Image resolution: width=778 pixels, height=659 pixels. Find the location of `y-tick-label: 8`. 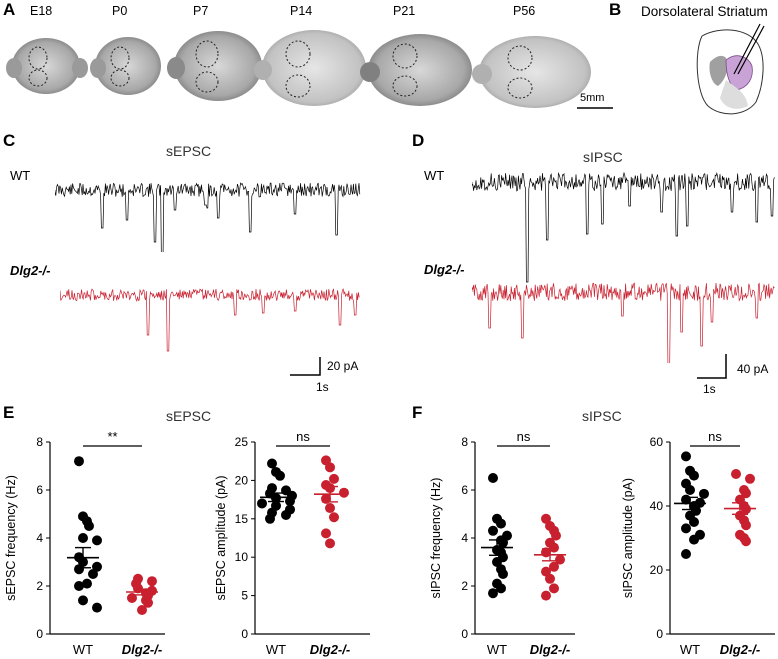

y-tick-label: 8 is located at coordinates (464, 442).